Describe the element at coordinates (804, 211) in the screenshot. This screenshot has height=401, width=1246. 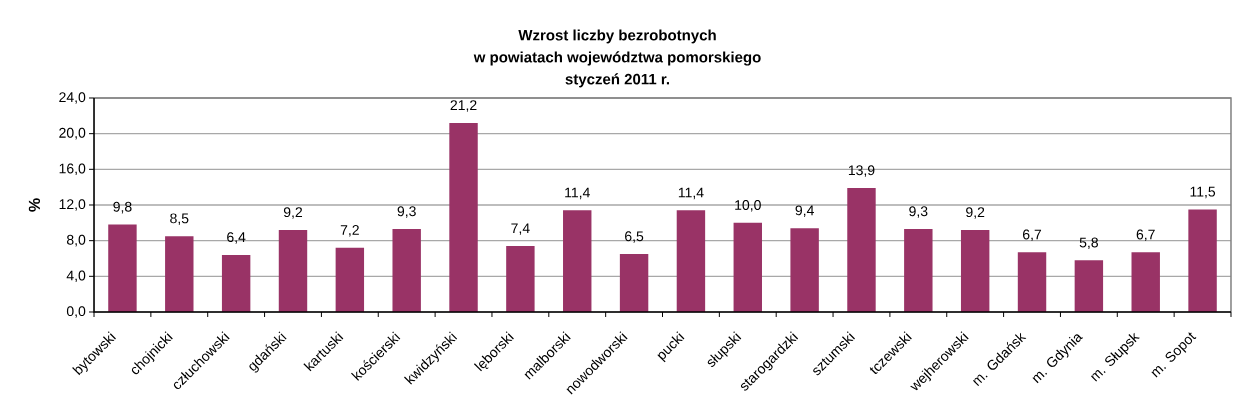
I see `data-label: 9,4` at that location.